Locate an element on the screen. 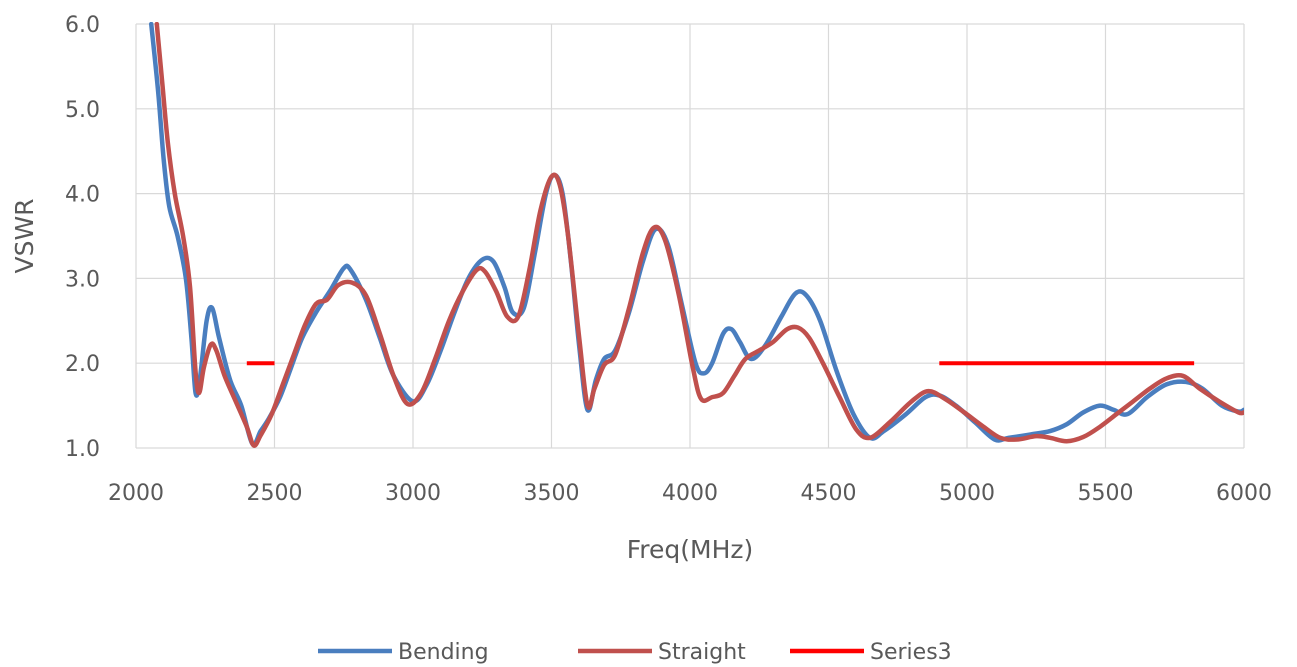 The image size is (1297, 667). legend-item-straight: Straight is located at coordinates (662, 652).